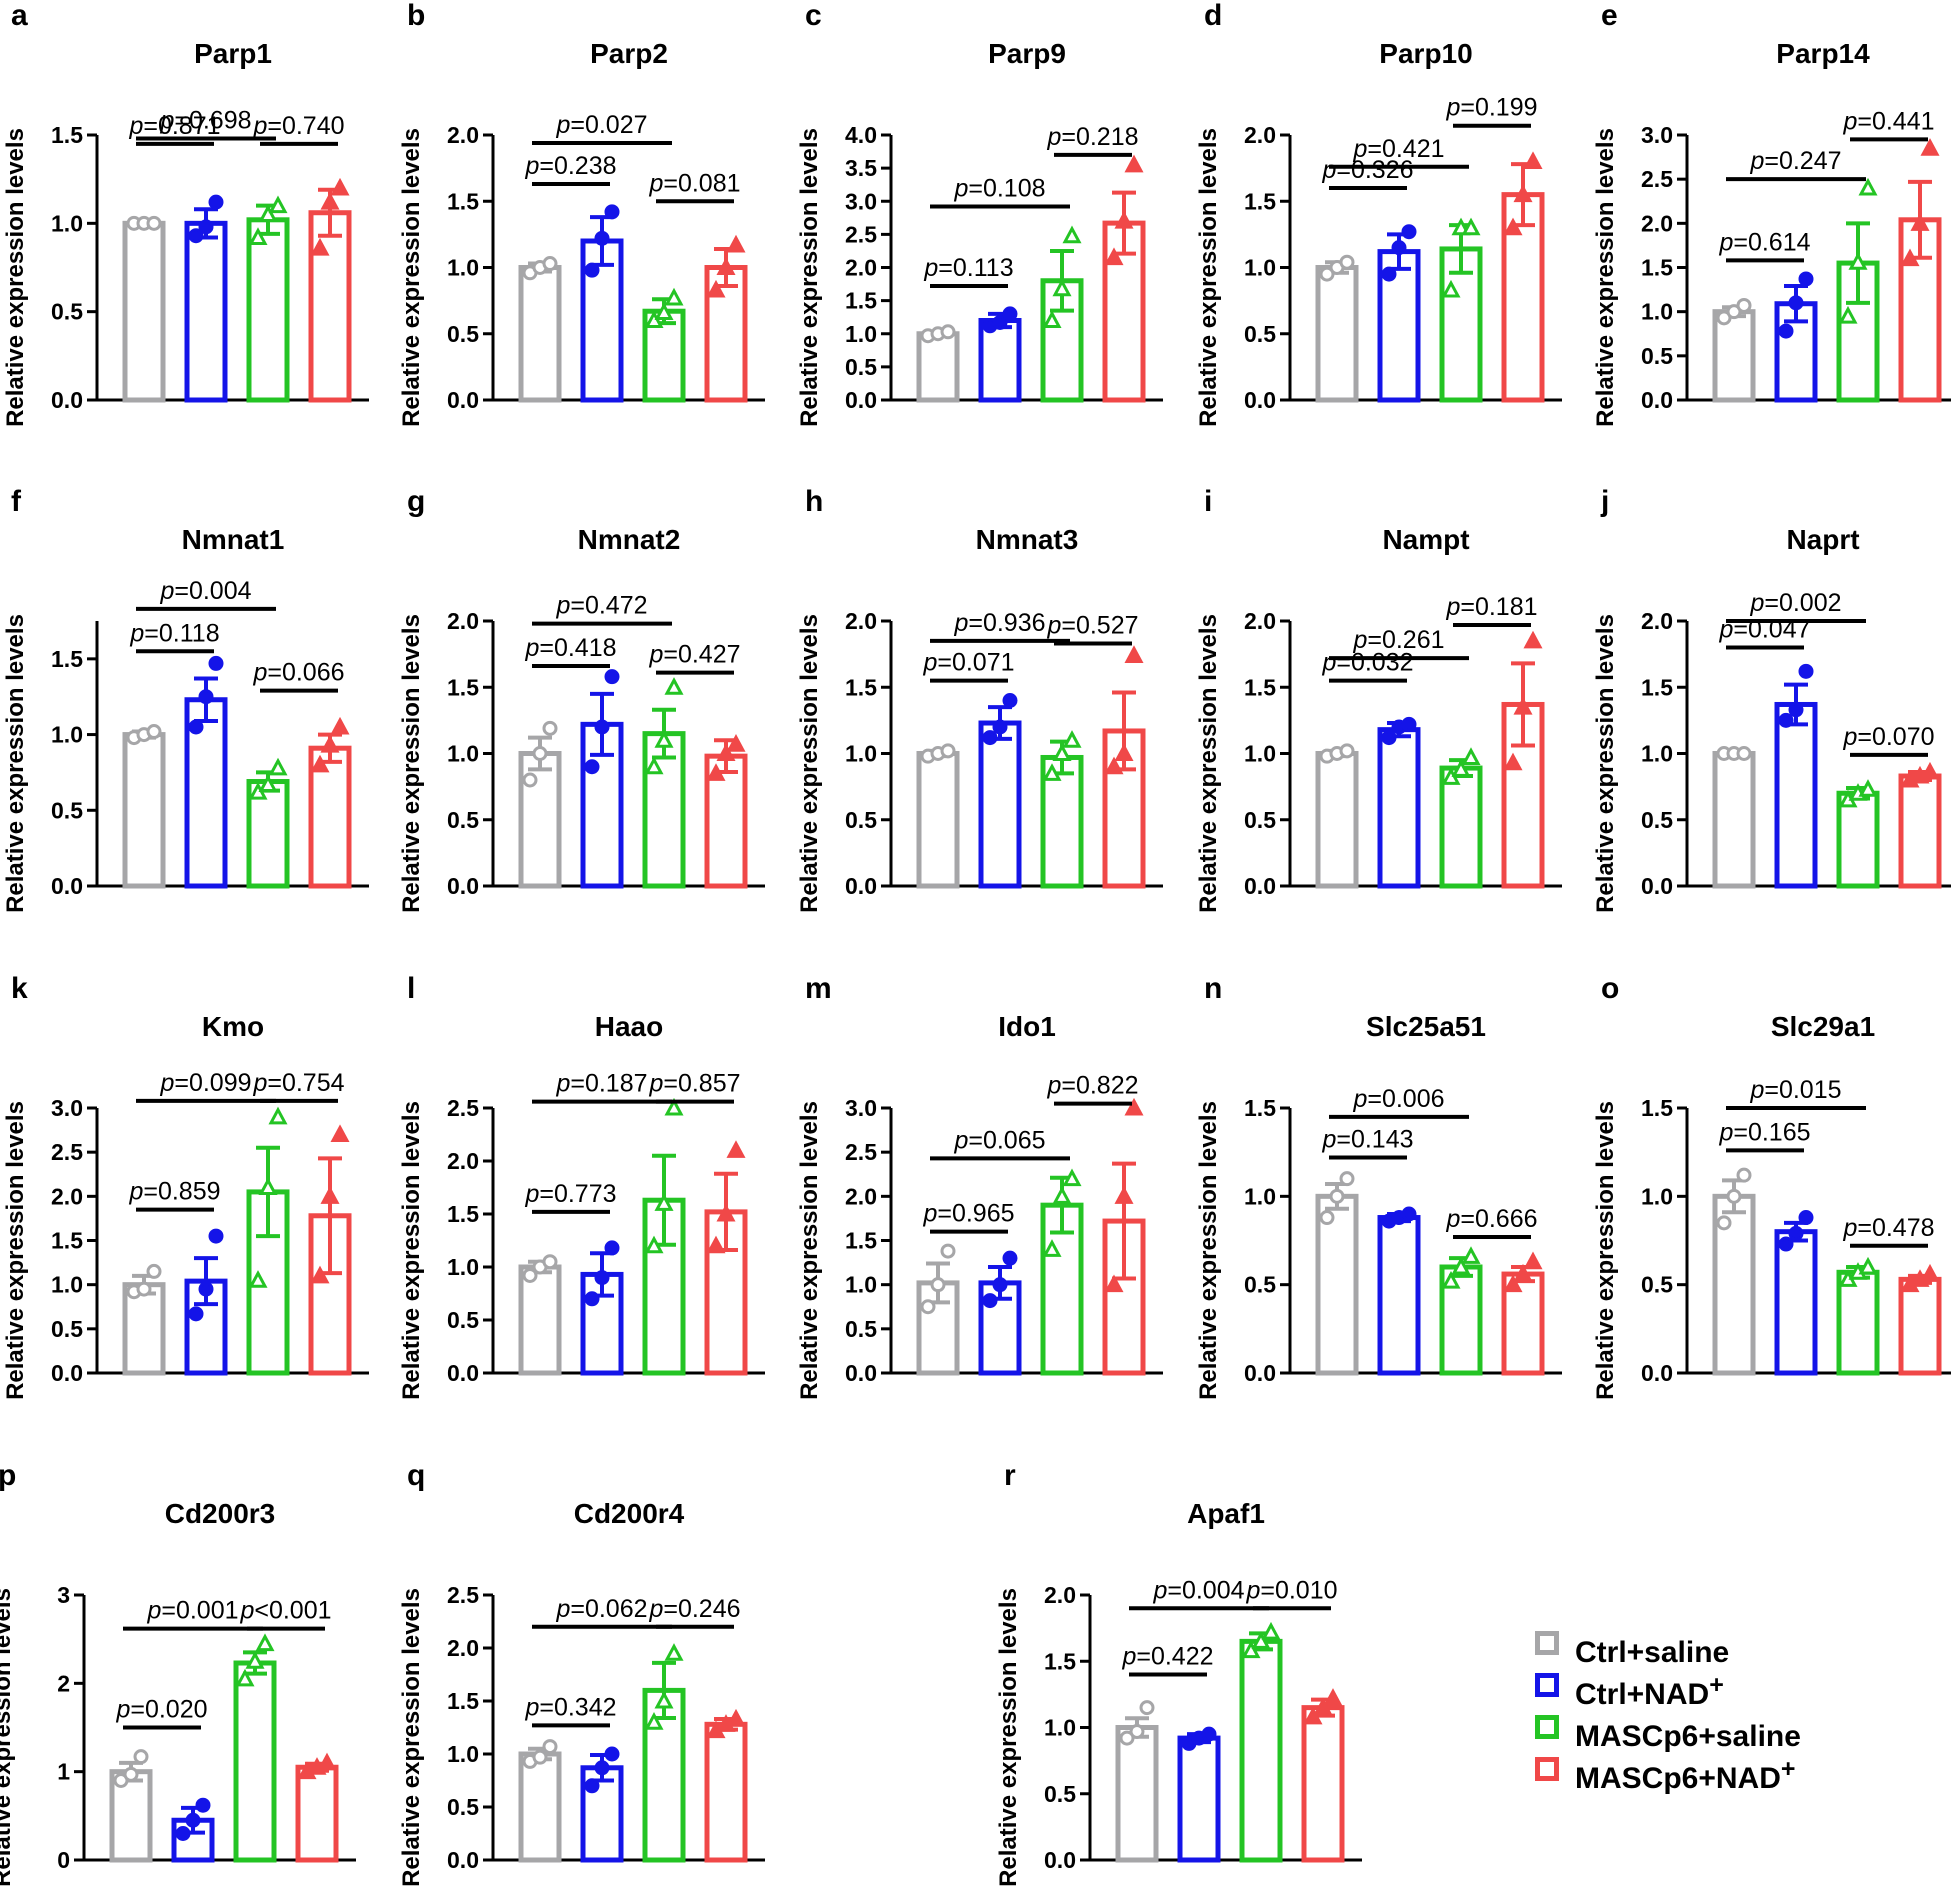 Image resolution: width=1951 pixels, height=1903 pixels. What do you see at coordinates (168, 1710) in the screenshot?
I see `p-value: =0.020` at bounding box center [168, 1710].